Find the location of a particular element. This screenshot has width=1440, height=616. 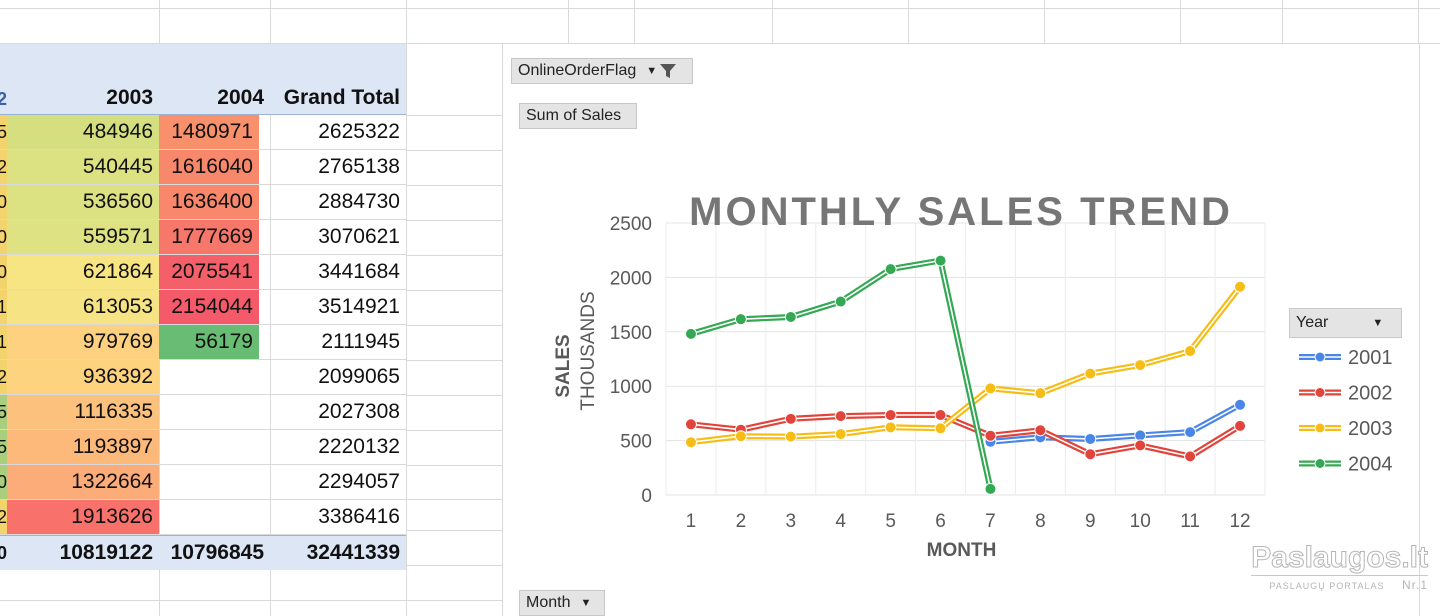

series-2003 is located at coordinates (965, 364).